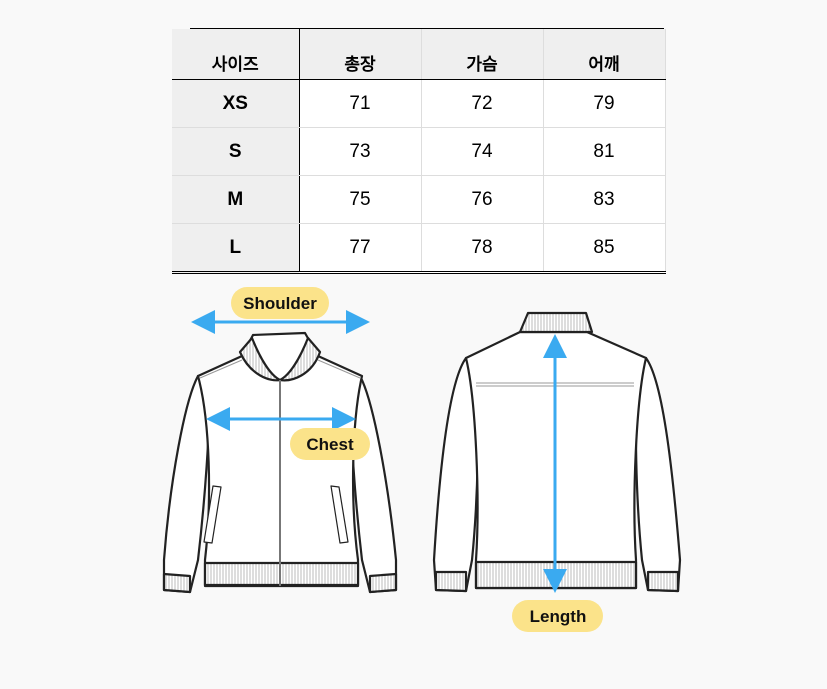 The width and height of the screenshot is (827, 689). I want to click on shoulder-cell: 81, so click(604, 151).